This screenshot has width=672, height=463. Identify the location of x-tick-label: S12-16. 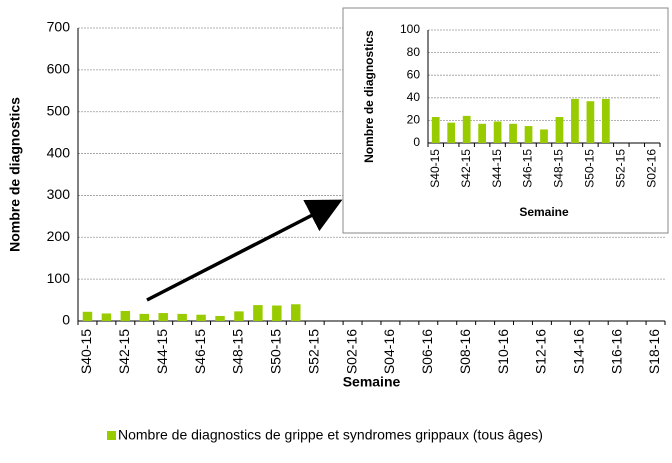
(541, 351).